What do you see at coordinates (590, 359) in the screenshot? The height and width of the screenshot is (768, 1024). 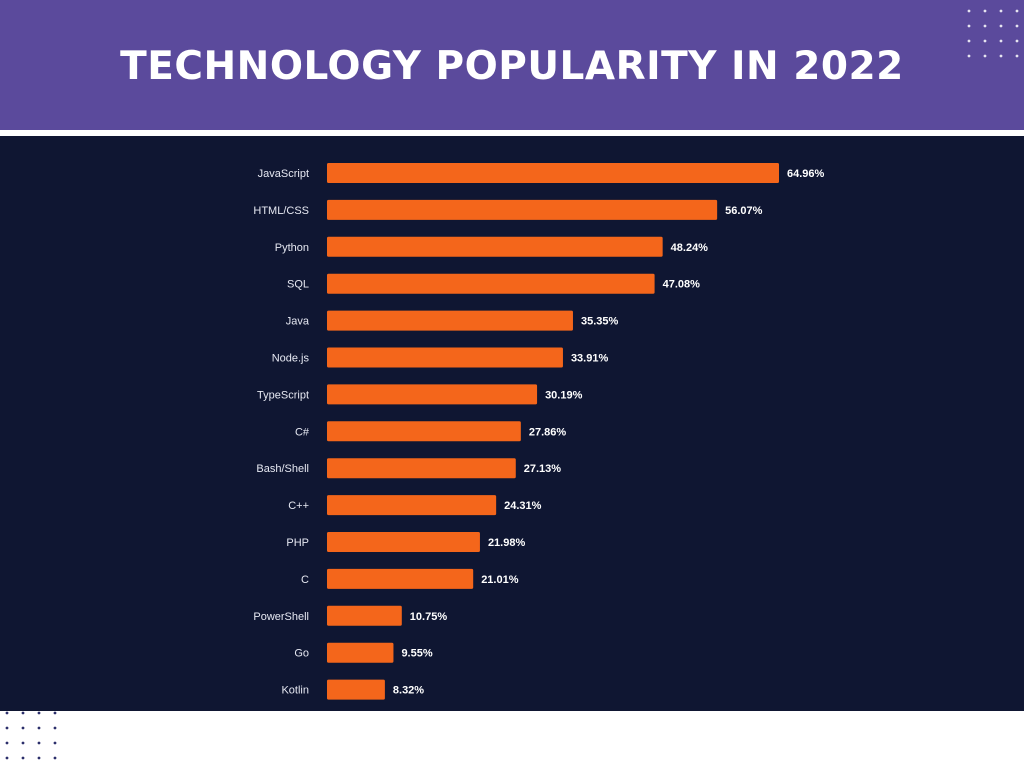 I see `value-label: 33.91%` at bounding box center [590, 359].